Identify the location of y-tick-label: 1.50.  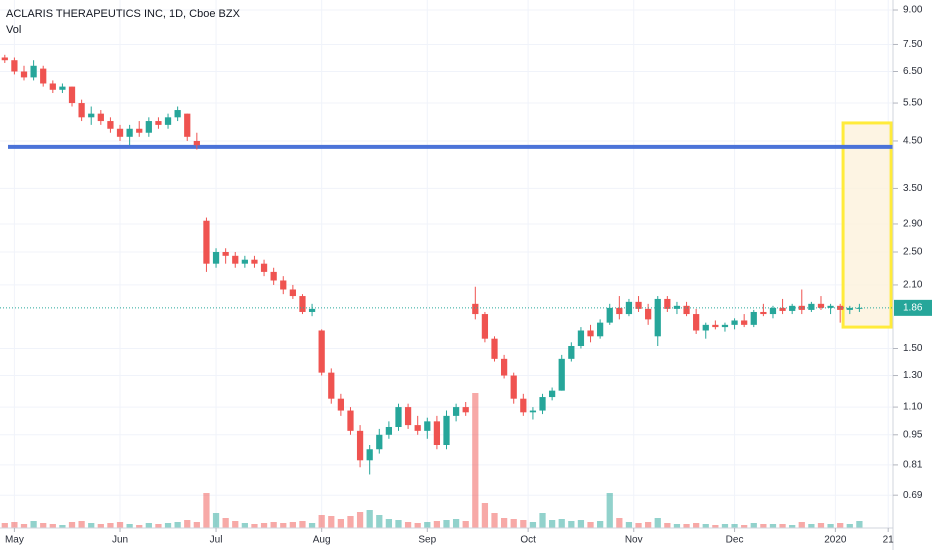
(913, 348).